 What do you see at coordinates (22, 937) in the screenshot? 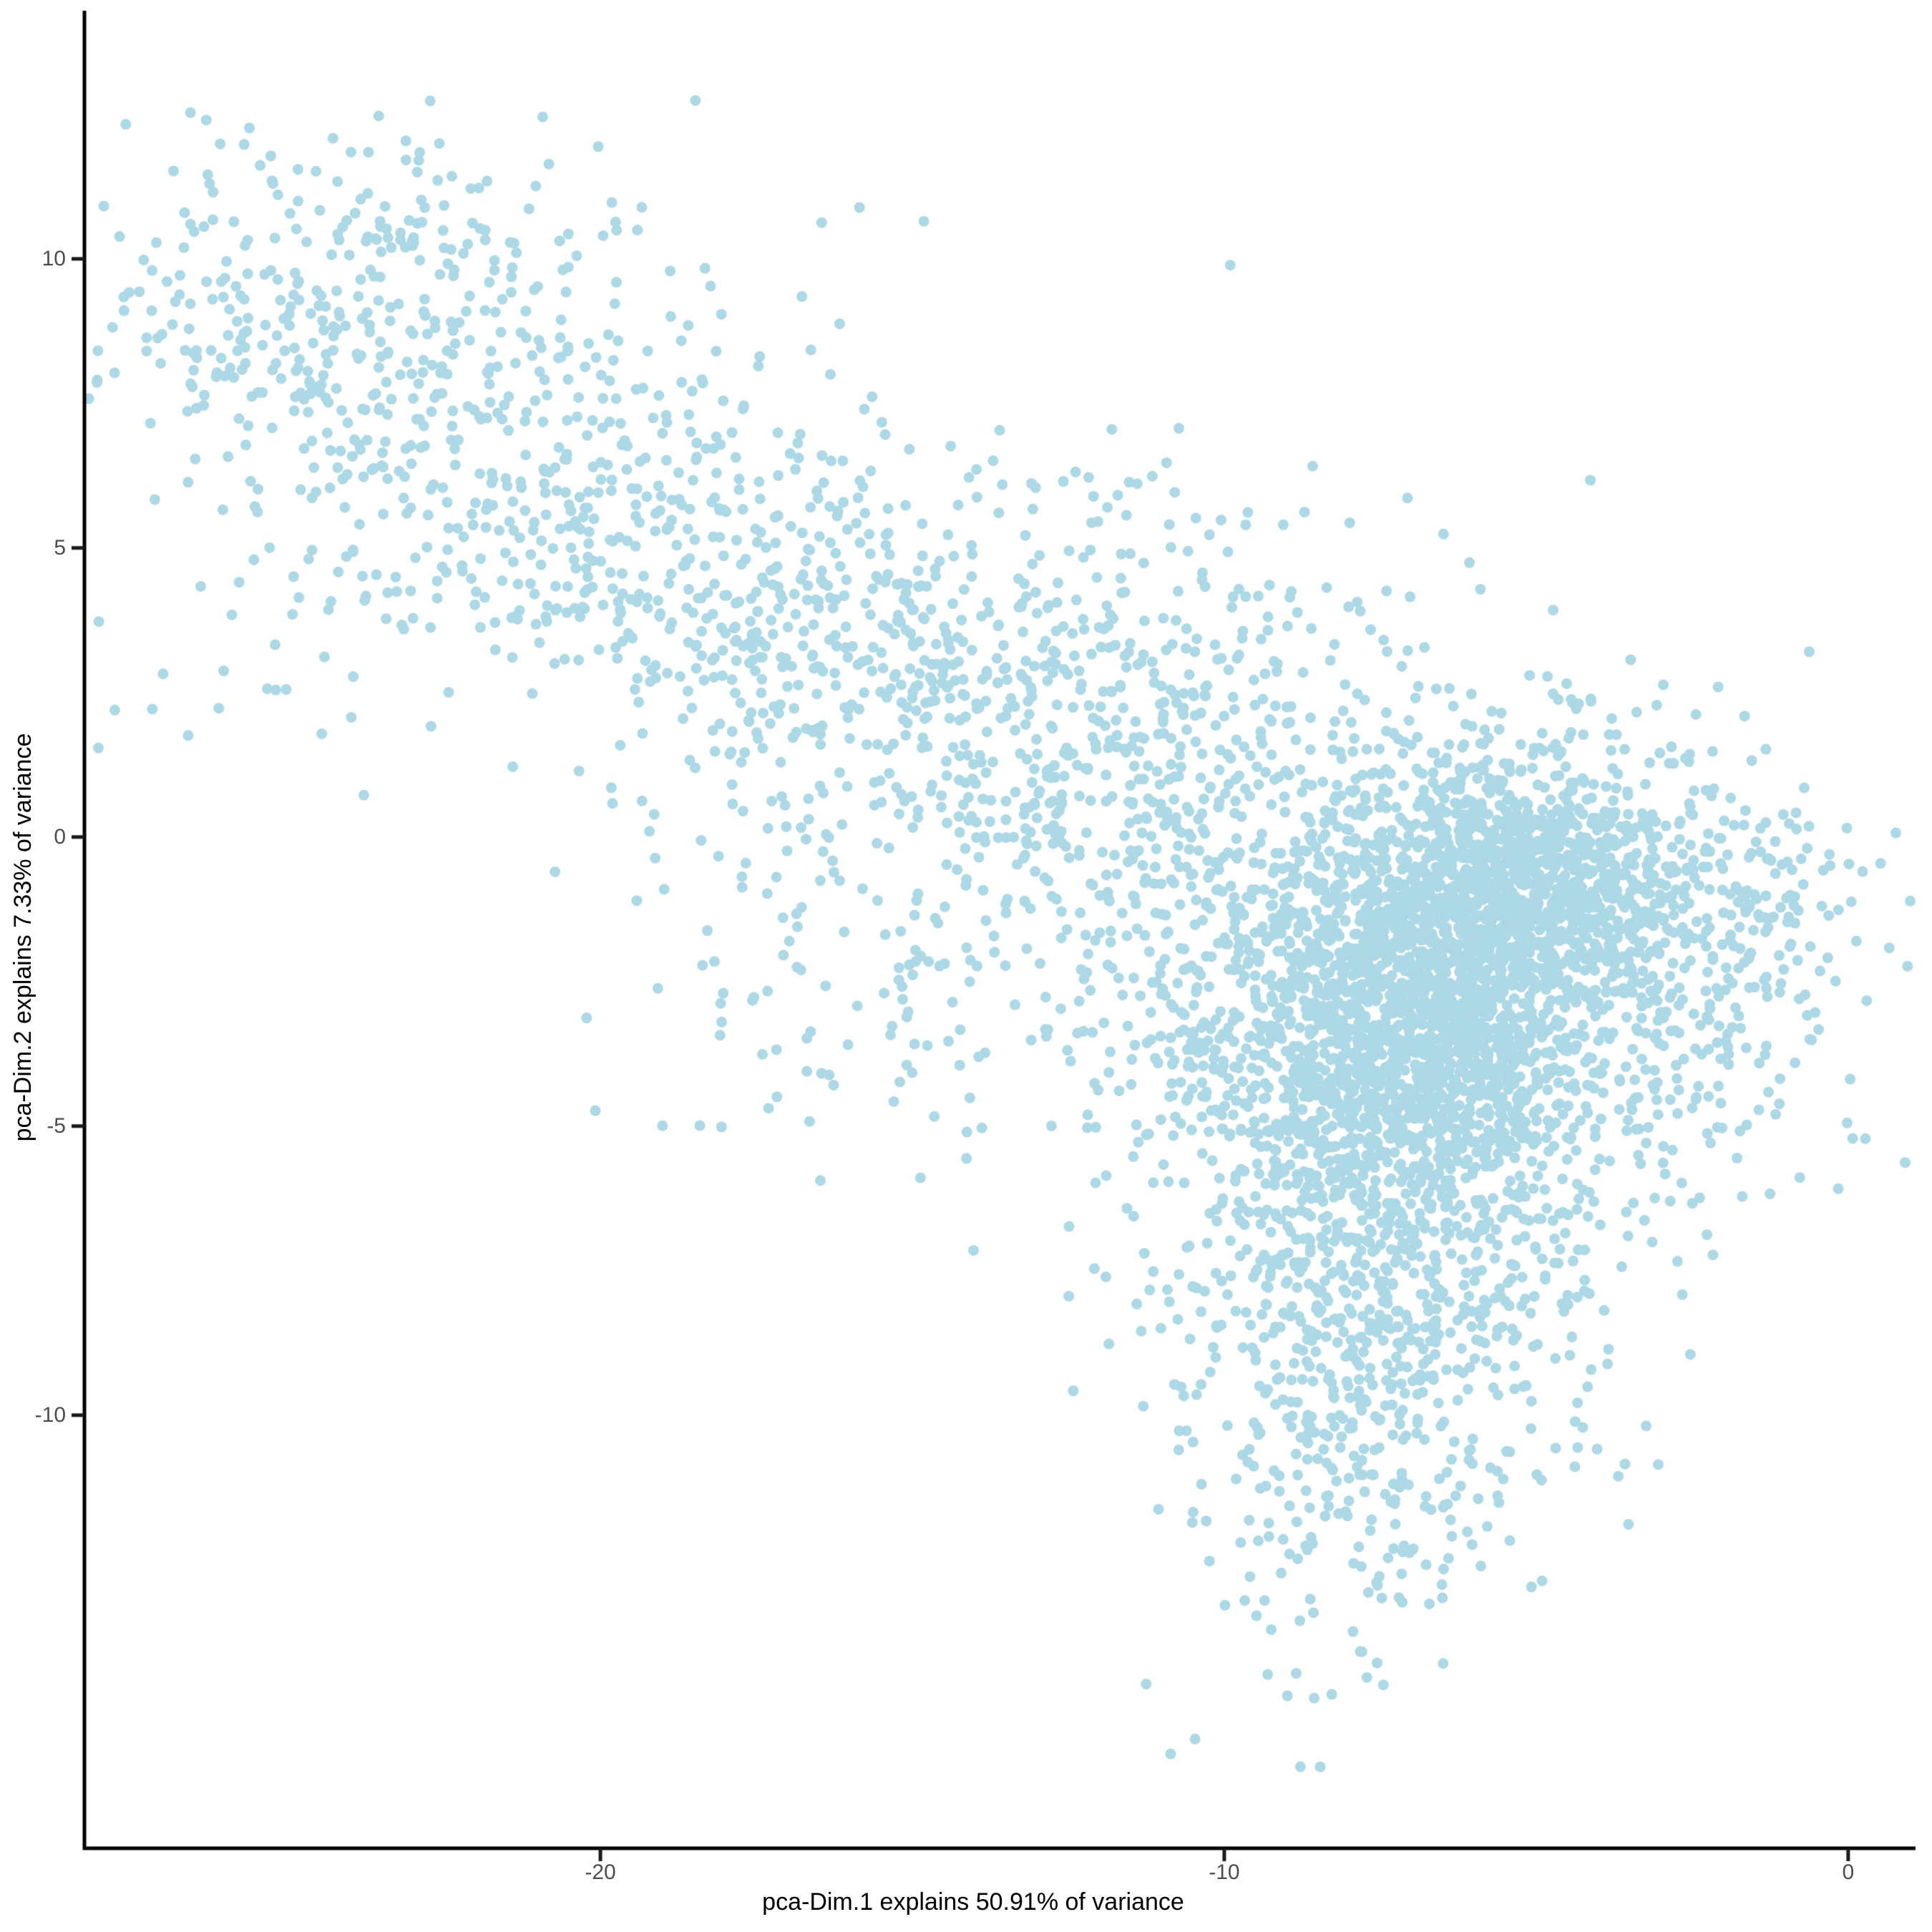
I see `y-axis-title: pca-Dim.2 explains 7.33% of variance` at bounding box center [22, 937].